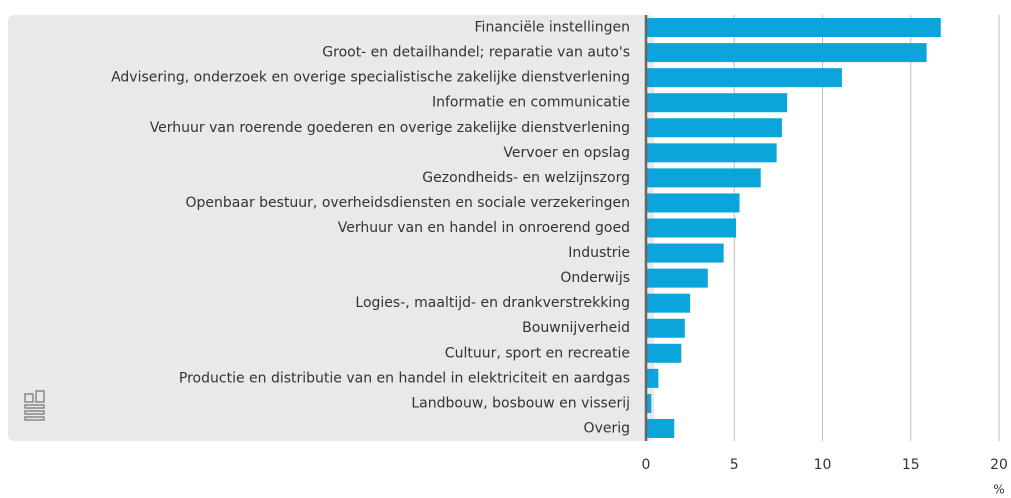 This screenshot has width=1011, height=498. What do you see at coordinates (911, 465) in the screenshot?
I see `x-tick-label: 15` at bounding box center [911, 465].